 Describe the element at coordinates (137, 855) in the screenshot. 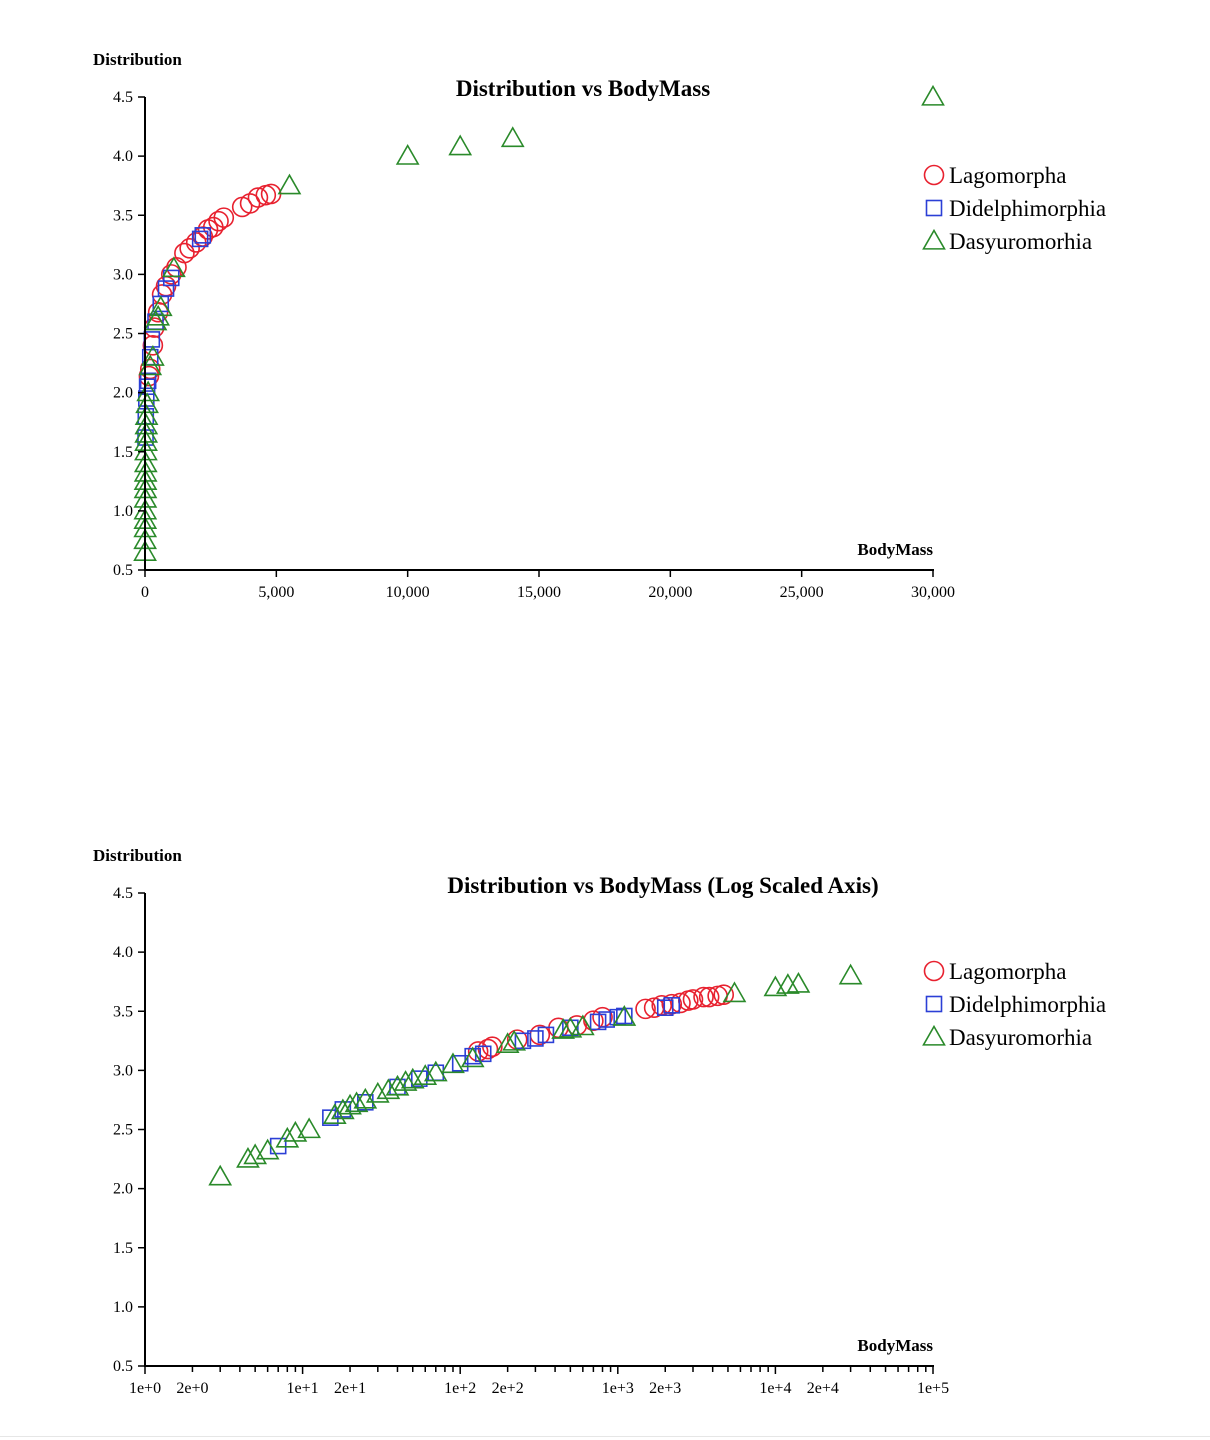

I see `y-axis-title: Distribution` at that location.